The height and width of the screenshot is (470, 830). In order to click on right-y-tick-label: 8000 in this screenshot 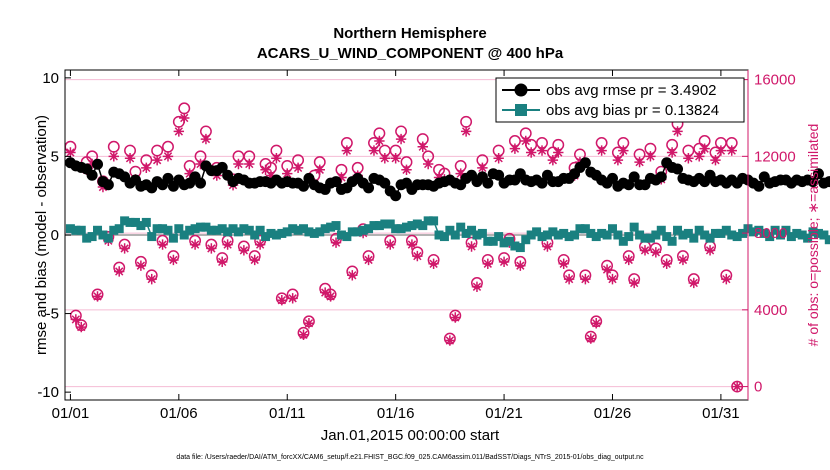, I will do `click(770, 233)`.